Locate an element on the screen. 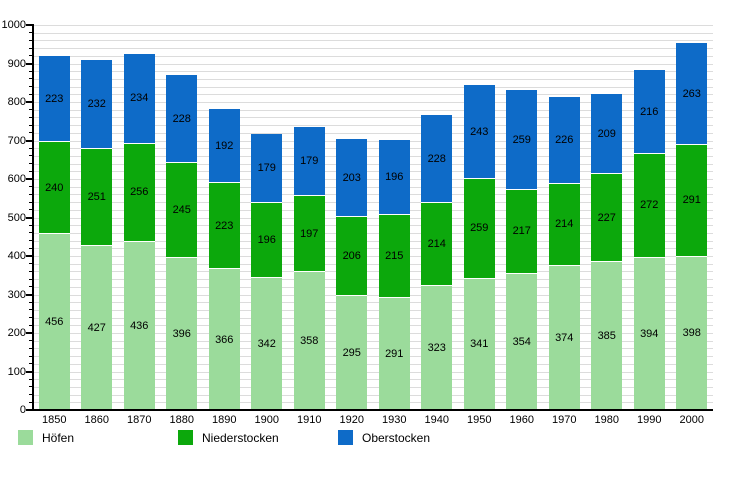 Image resolution: width=745 pixels, height=500 pixels. segment-value-label: 394 is located at coordinates (649, 334).